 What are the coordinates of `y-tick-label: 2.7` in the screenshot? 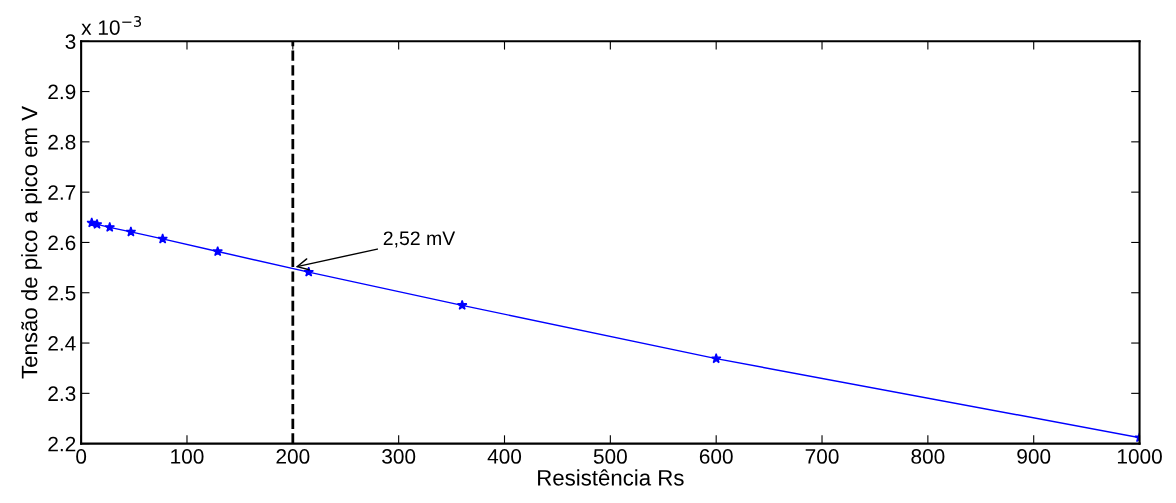 It's located at (62, 192).